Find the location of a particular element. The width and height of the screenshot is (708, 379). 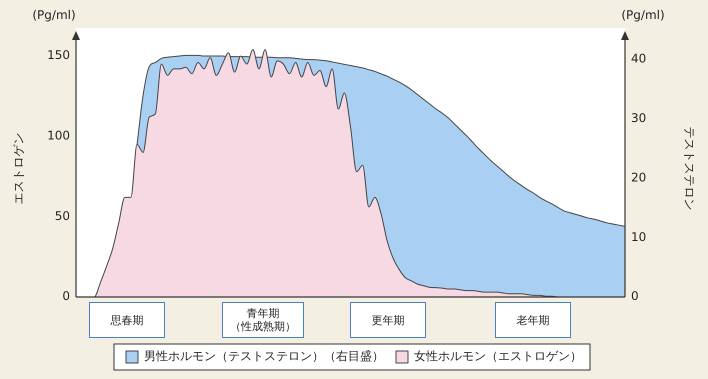

text: 思春期 is located at coordinates (127, 320).